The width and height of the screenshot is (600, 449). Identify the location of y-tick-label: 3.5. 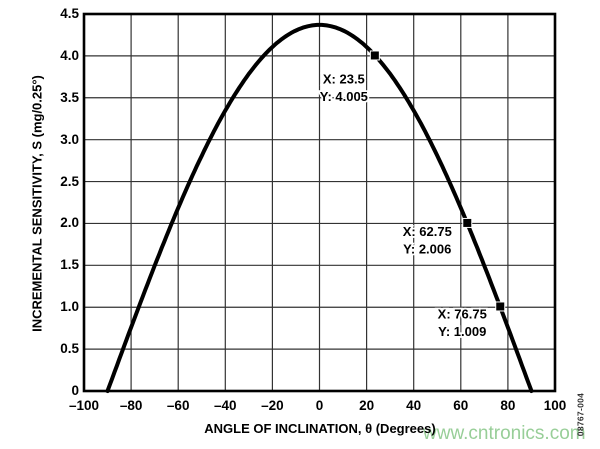
(69, 97).